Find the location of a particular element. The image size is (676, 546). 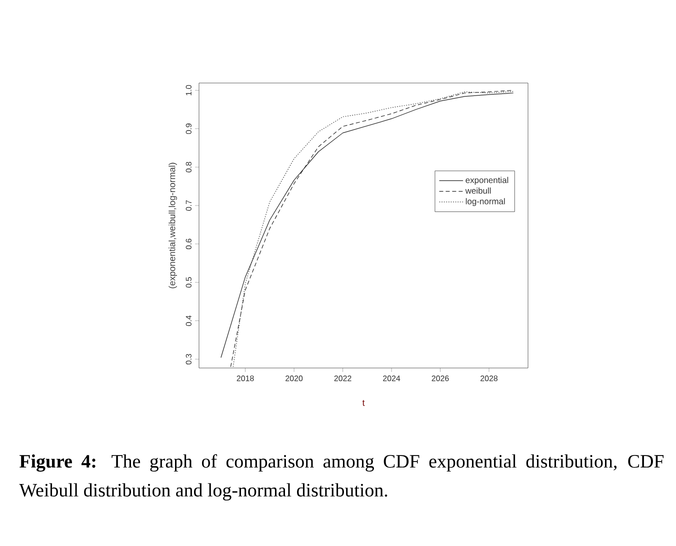

x-axis-title: t is located at coordinates (363, 403).